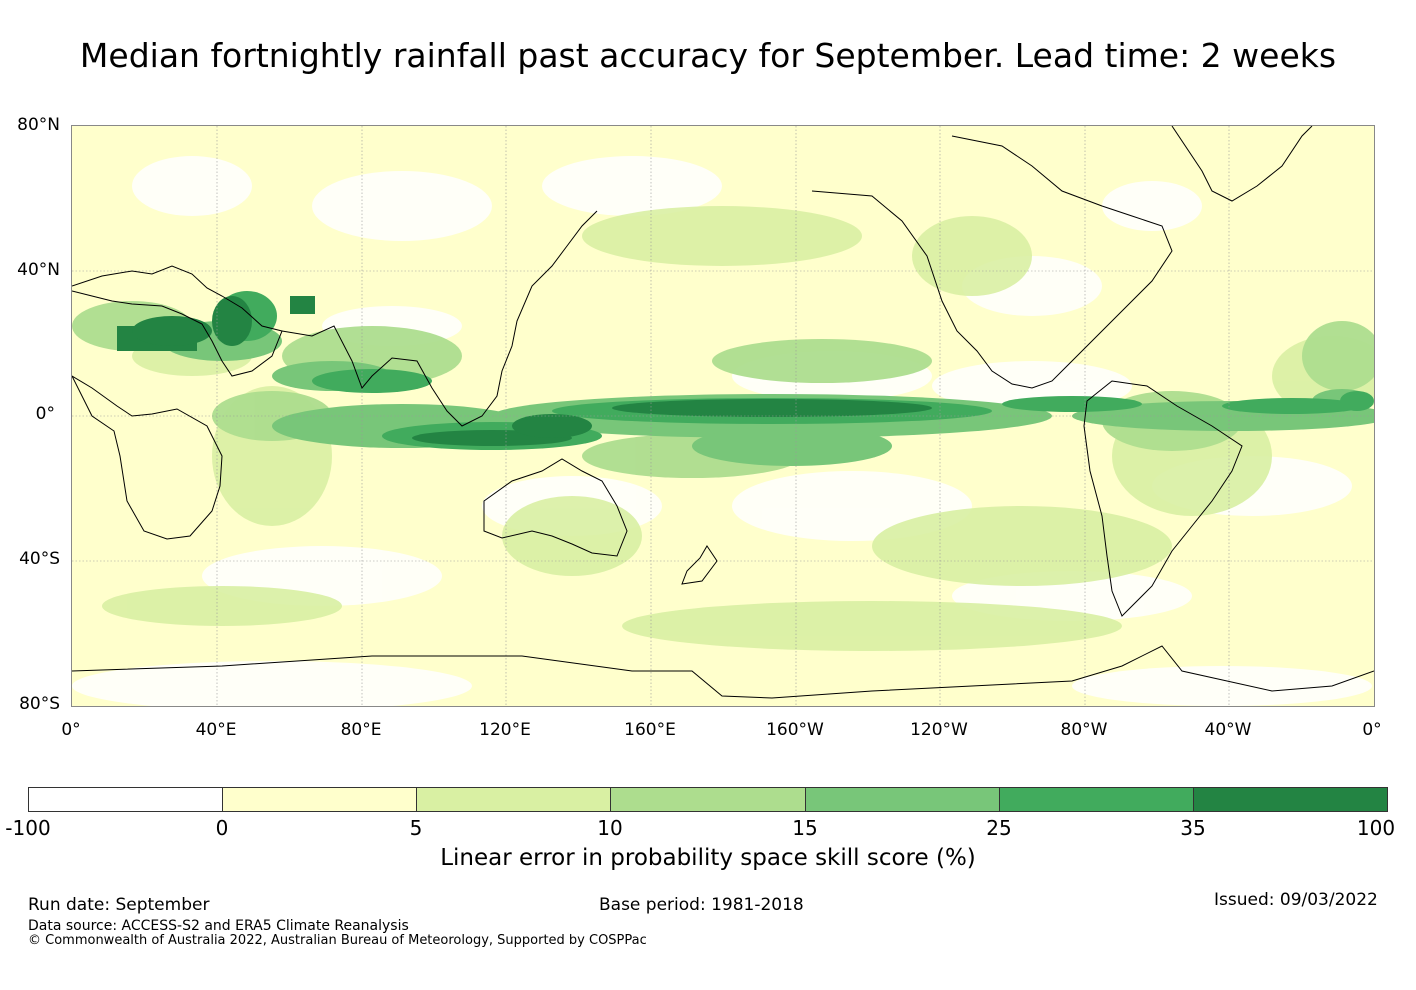  I want to click on colorbar-tick: 100, so click(1376, 828).